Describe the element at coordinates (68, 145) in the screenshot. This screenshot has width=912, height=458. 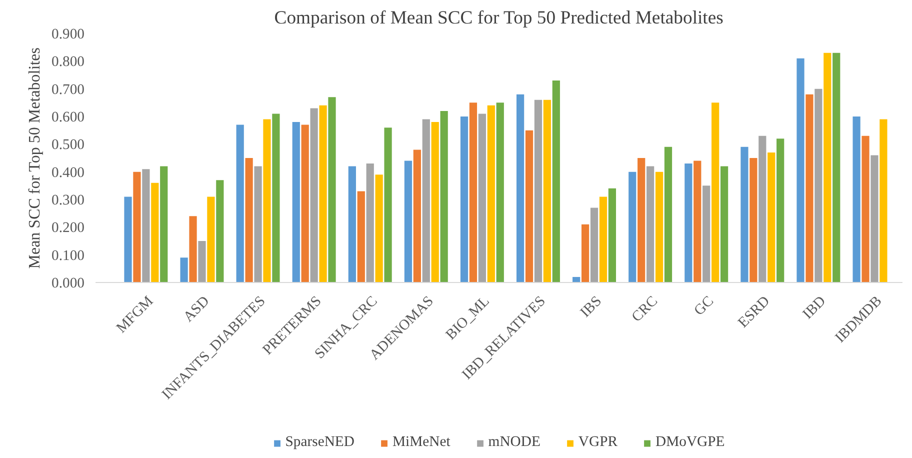
I see `y-tick-label: 0.500` at that location.